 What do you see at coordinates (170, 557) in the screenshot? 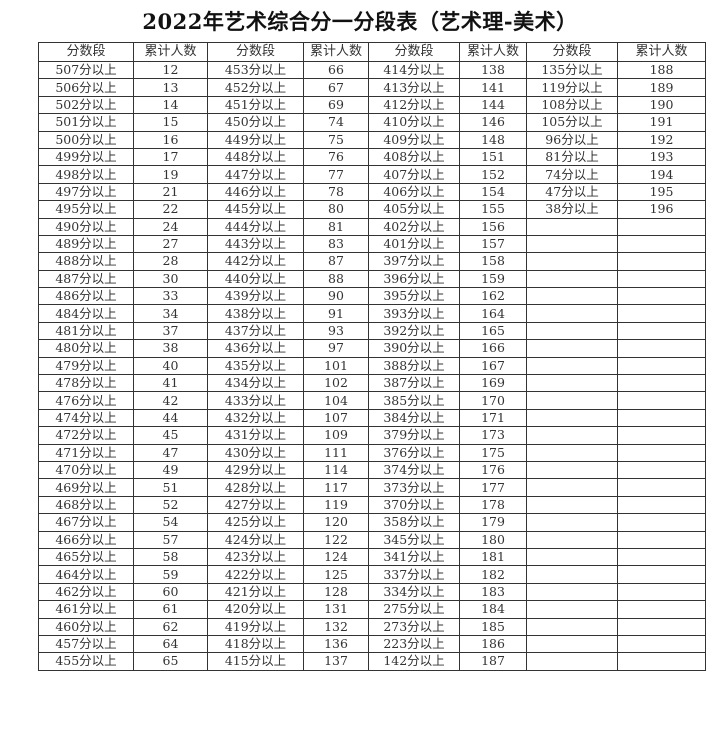
I see `cumulative-count-cell: 58` at bounding box center [170, 557].